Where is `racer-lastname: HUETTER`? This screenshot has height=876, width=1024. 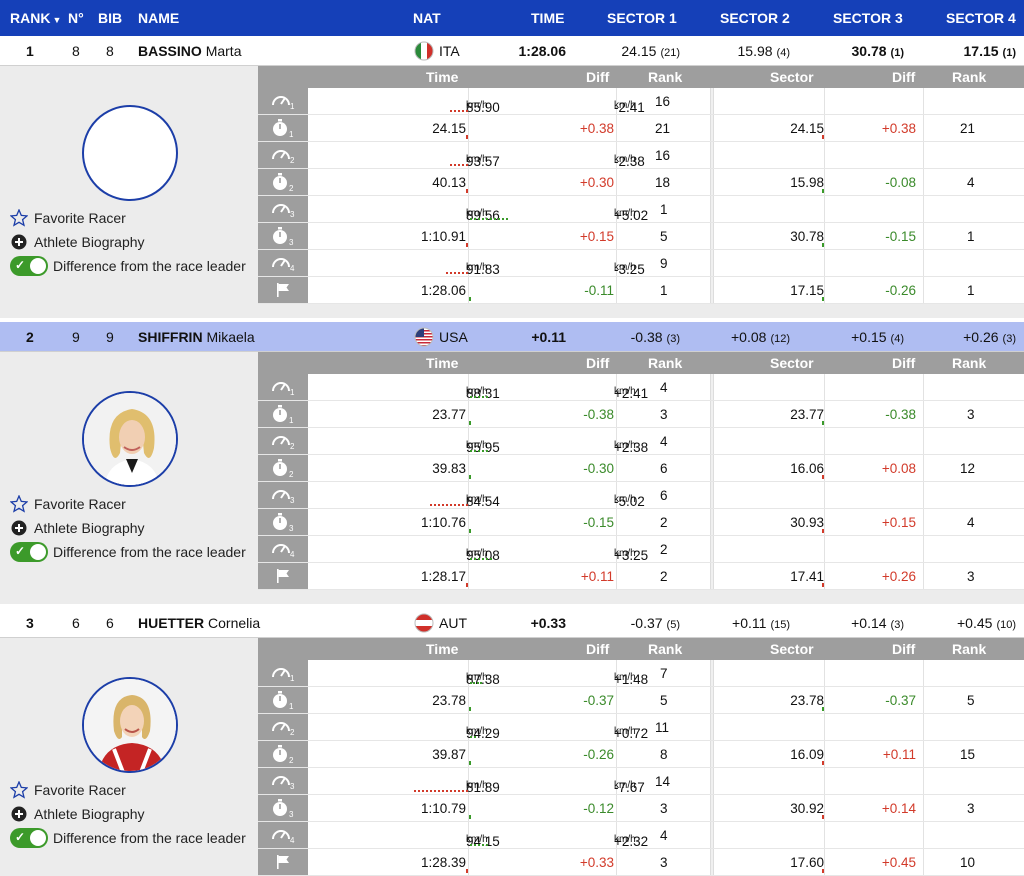 racer-lastname: HUETTER is located at coordinates (171, 622).